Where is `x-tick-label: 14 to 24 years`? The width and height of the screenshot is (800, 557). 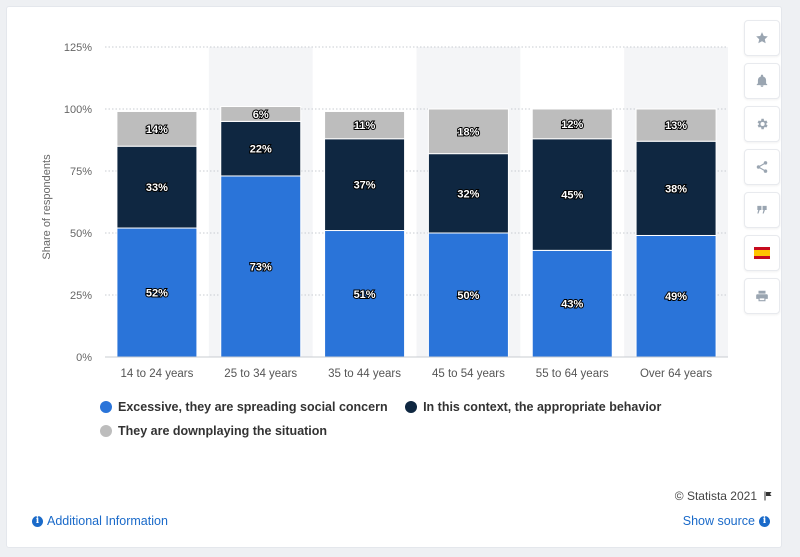
x-tick-label: 14 to 24 years is located at coordinates (156, 374).